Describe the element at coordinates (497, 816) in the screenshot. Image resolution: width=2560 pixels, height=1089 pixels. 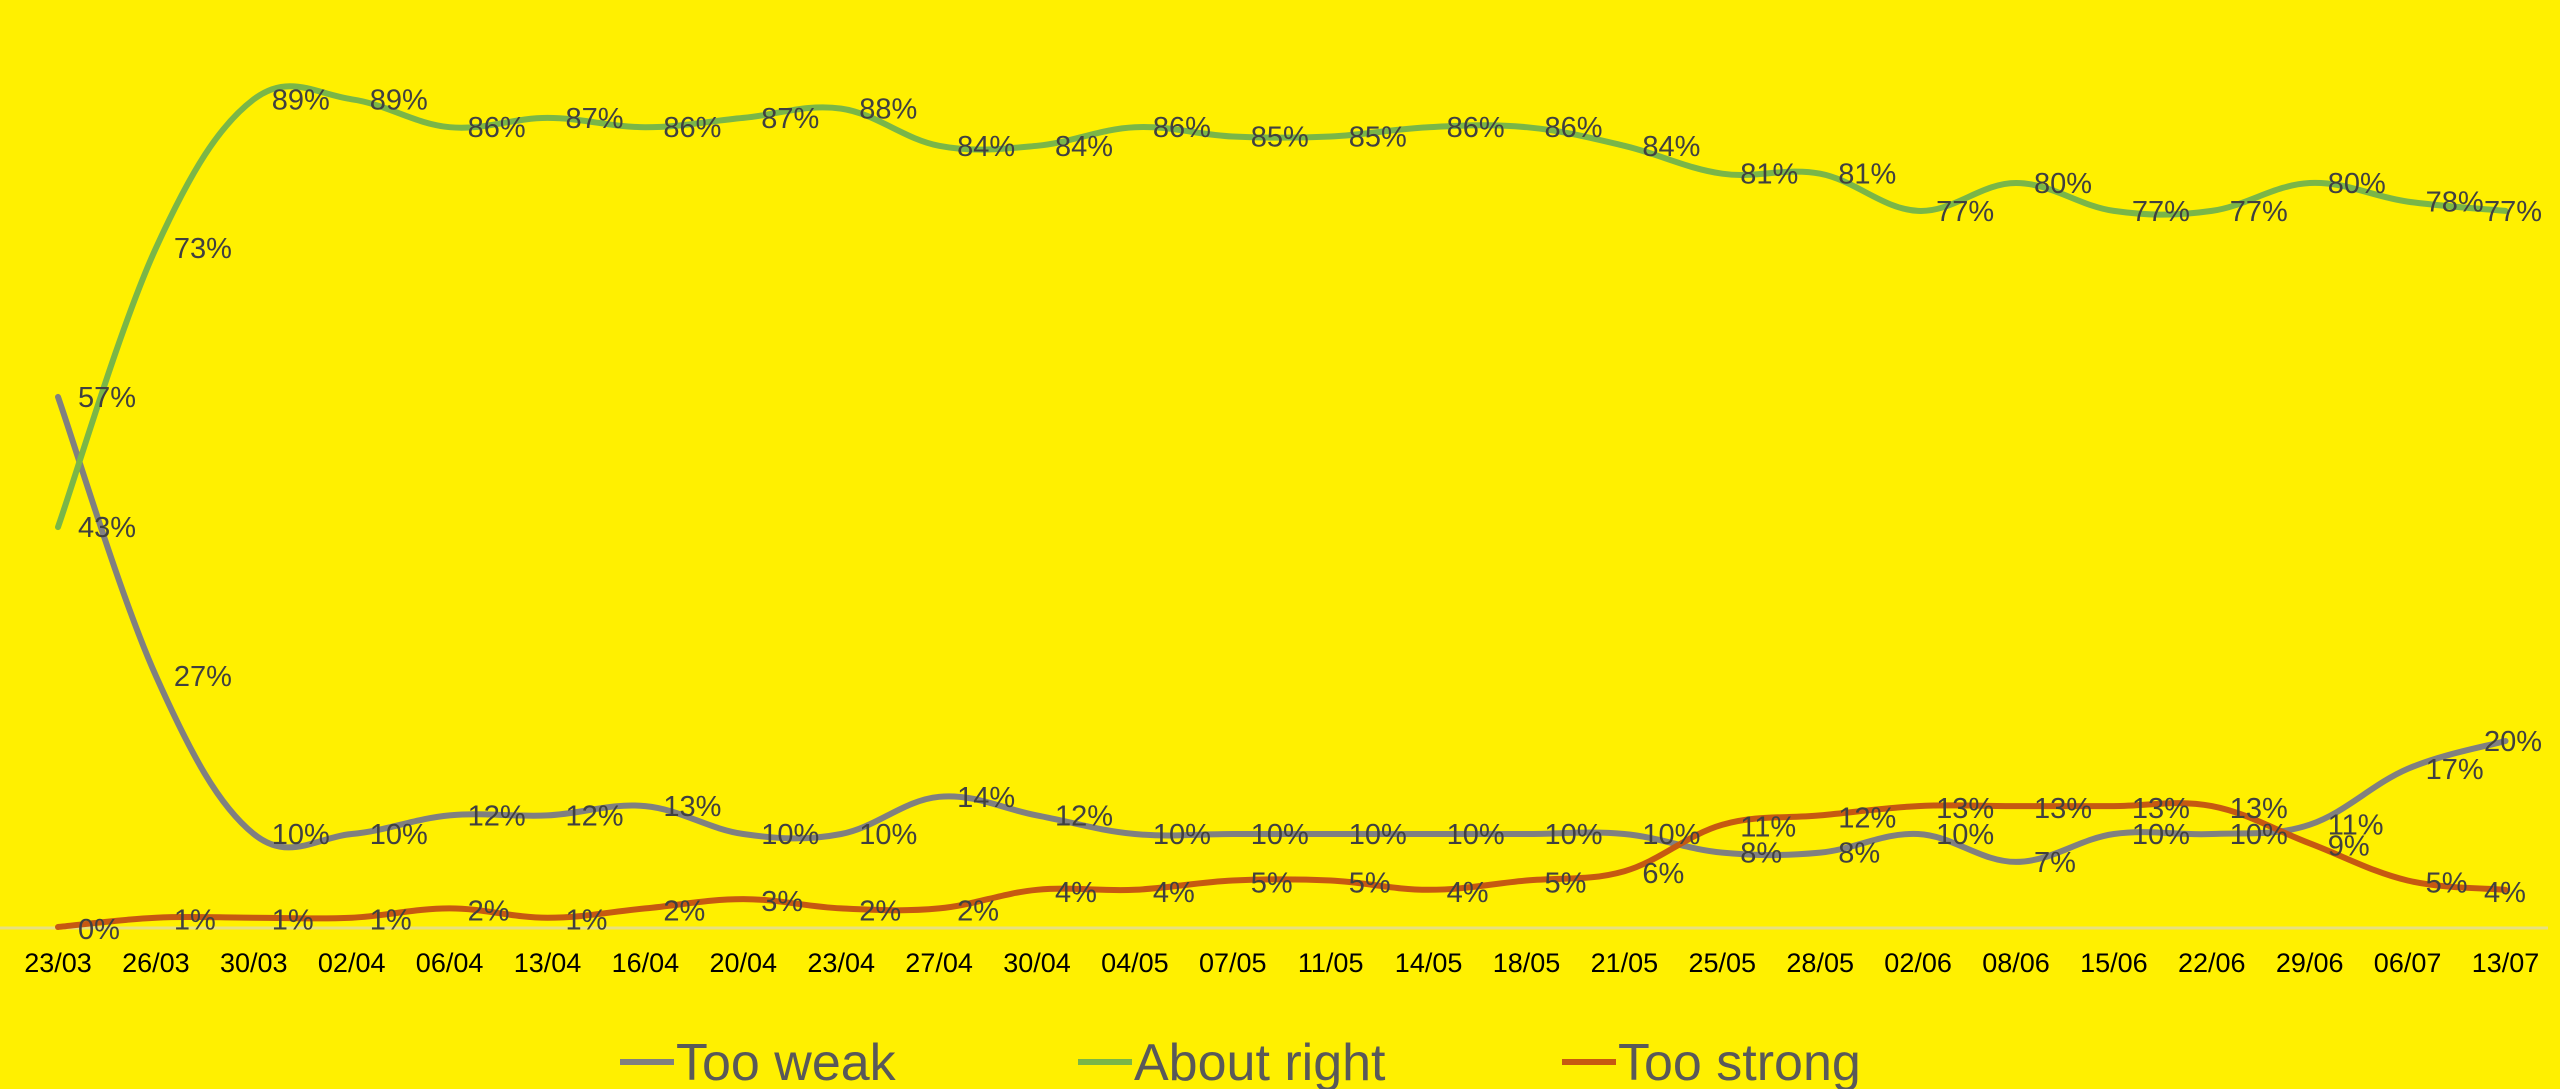
I see `data-label-too-weak-06-04: 12%` at that location.